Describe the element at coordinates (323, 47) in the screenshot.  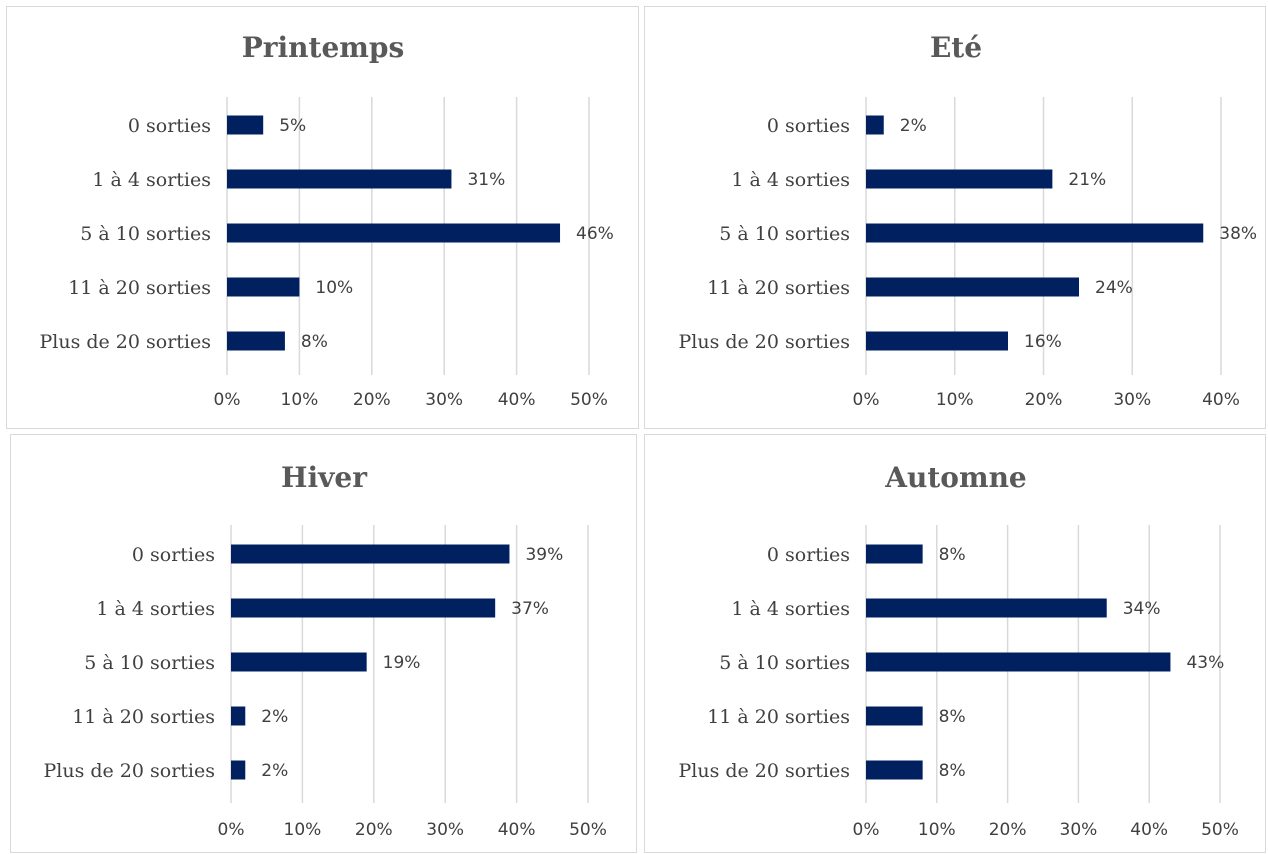
I see `chart-title: Printemps` at that location.